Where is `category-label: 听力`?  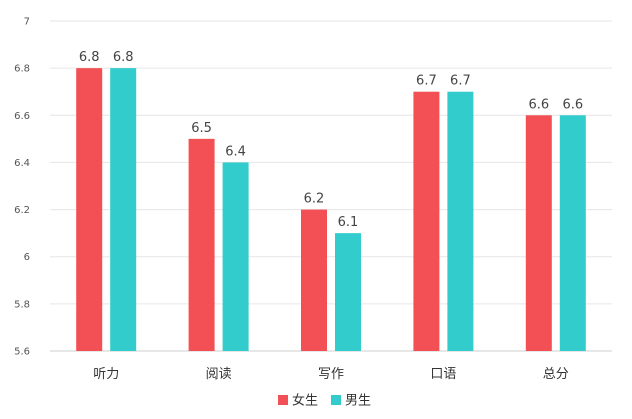 category-label: 听力 is located at coordinates (106, 374).